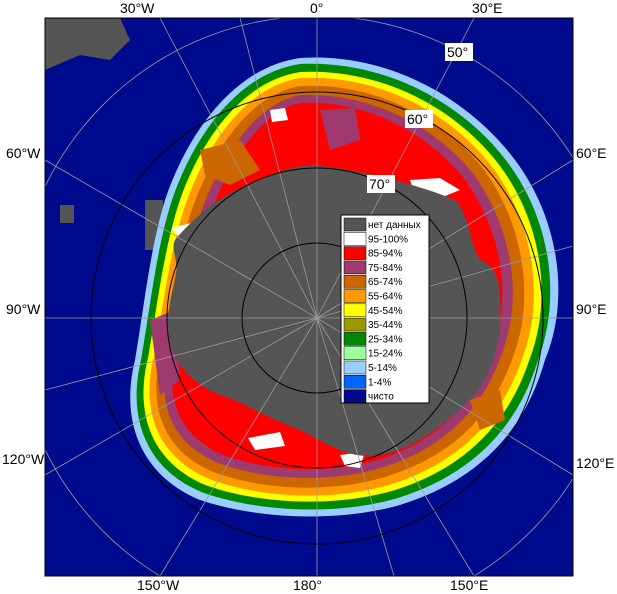 The width and height of the screenshot is (617, 594). What do you see at coordinates (316, 8) in the screenshot?
I see `lon-label-0: 0°` at bounding box center [316, 8].